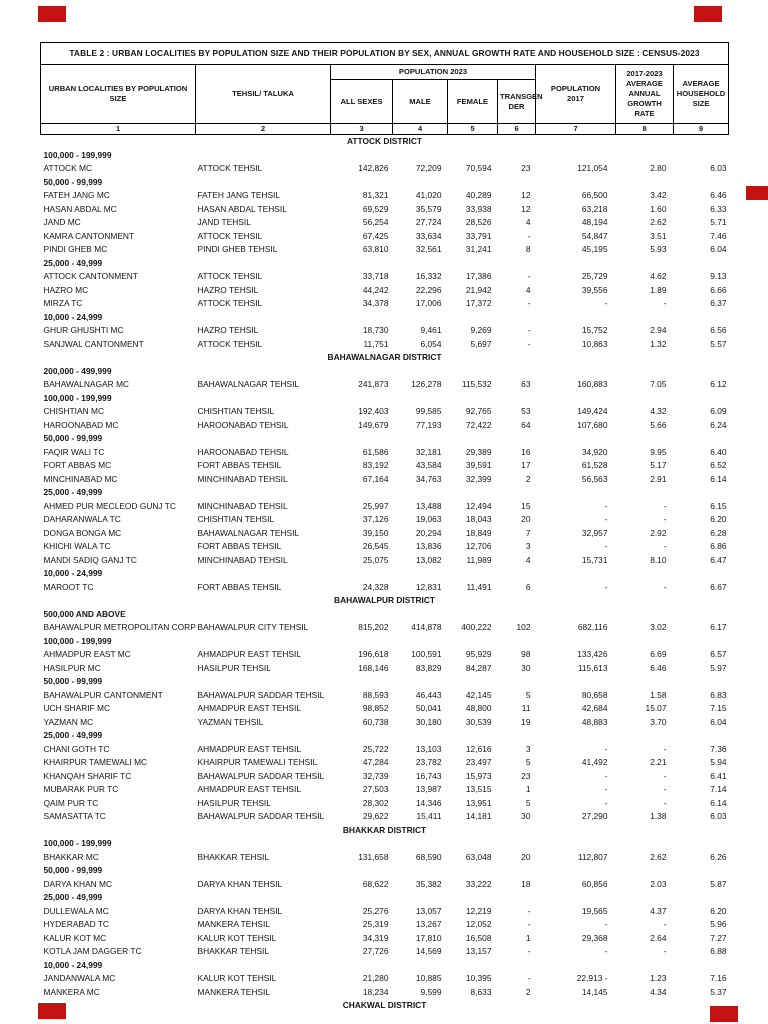  What do you see at coordinates (718, 708) in the screenshot?
I see `cell-hh: 7.15` at bounding box center [718, 708].